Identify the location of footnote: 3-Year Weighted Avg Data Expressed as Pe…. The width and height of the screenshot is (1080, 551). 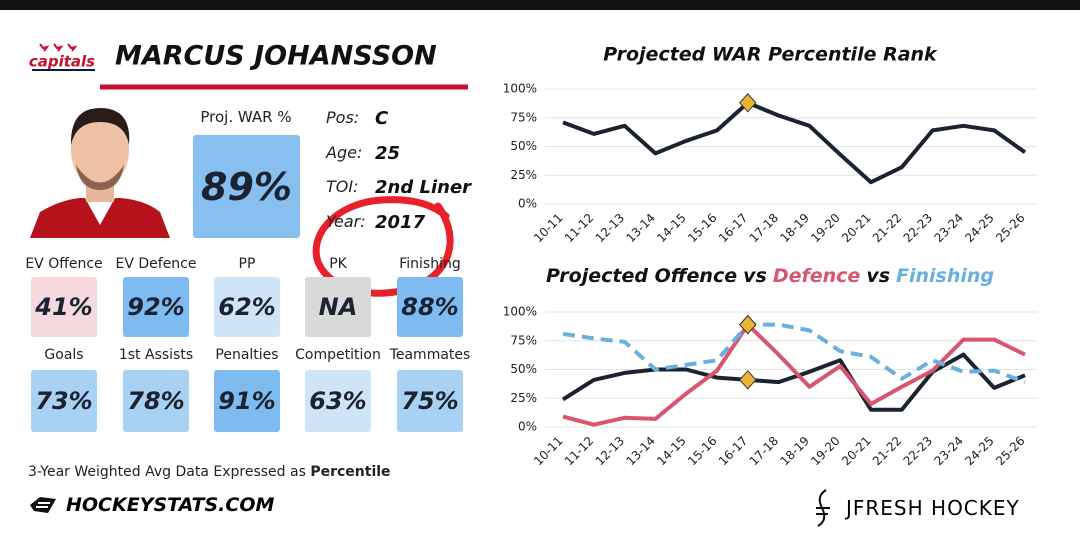
(209, 472).